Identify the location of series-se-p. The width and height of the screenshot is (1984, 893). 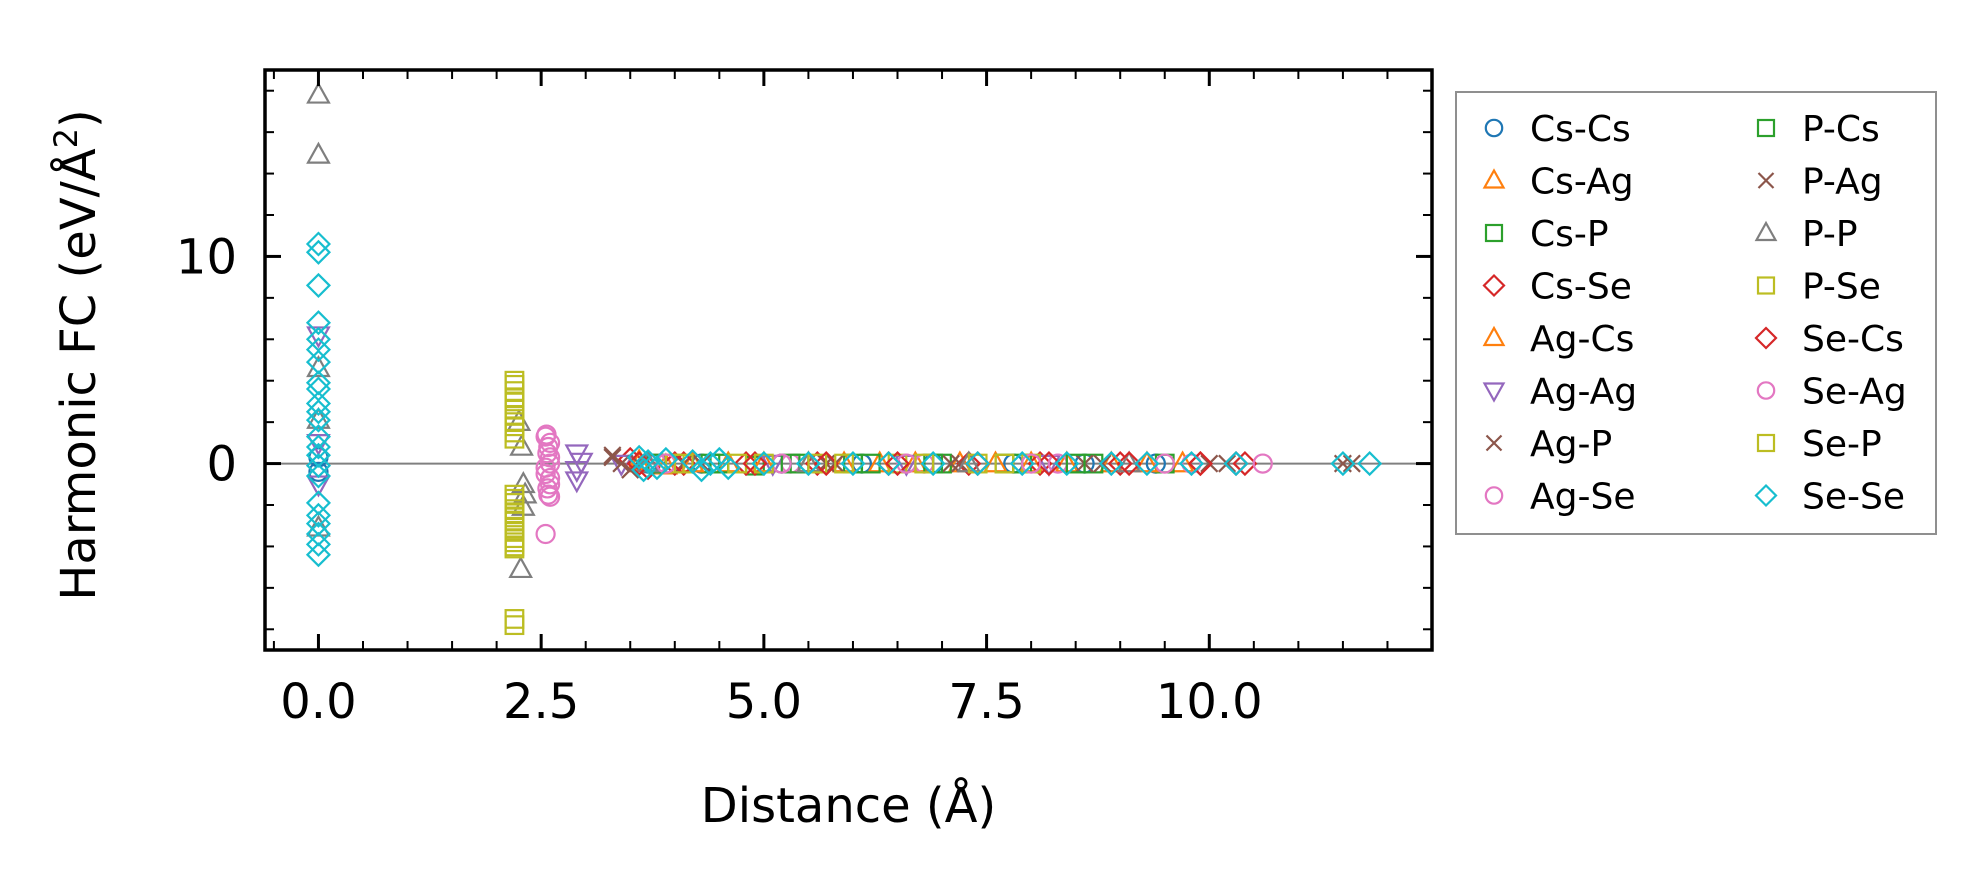
(759, 465).